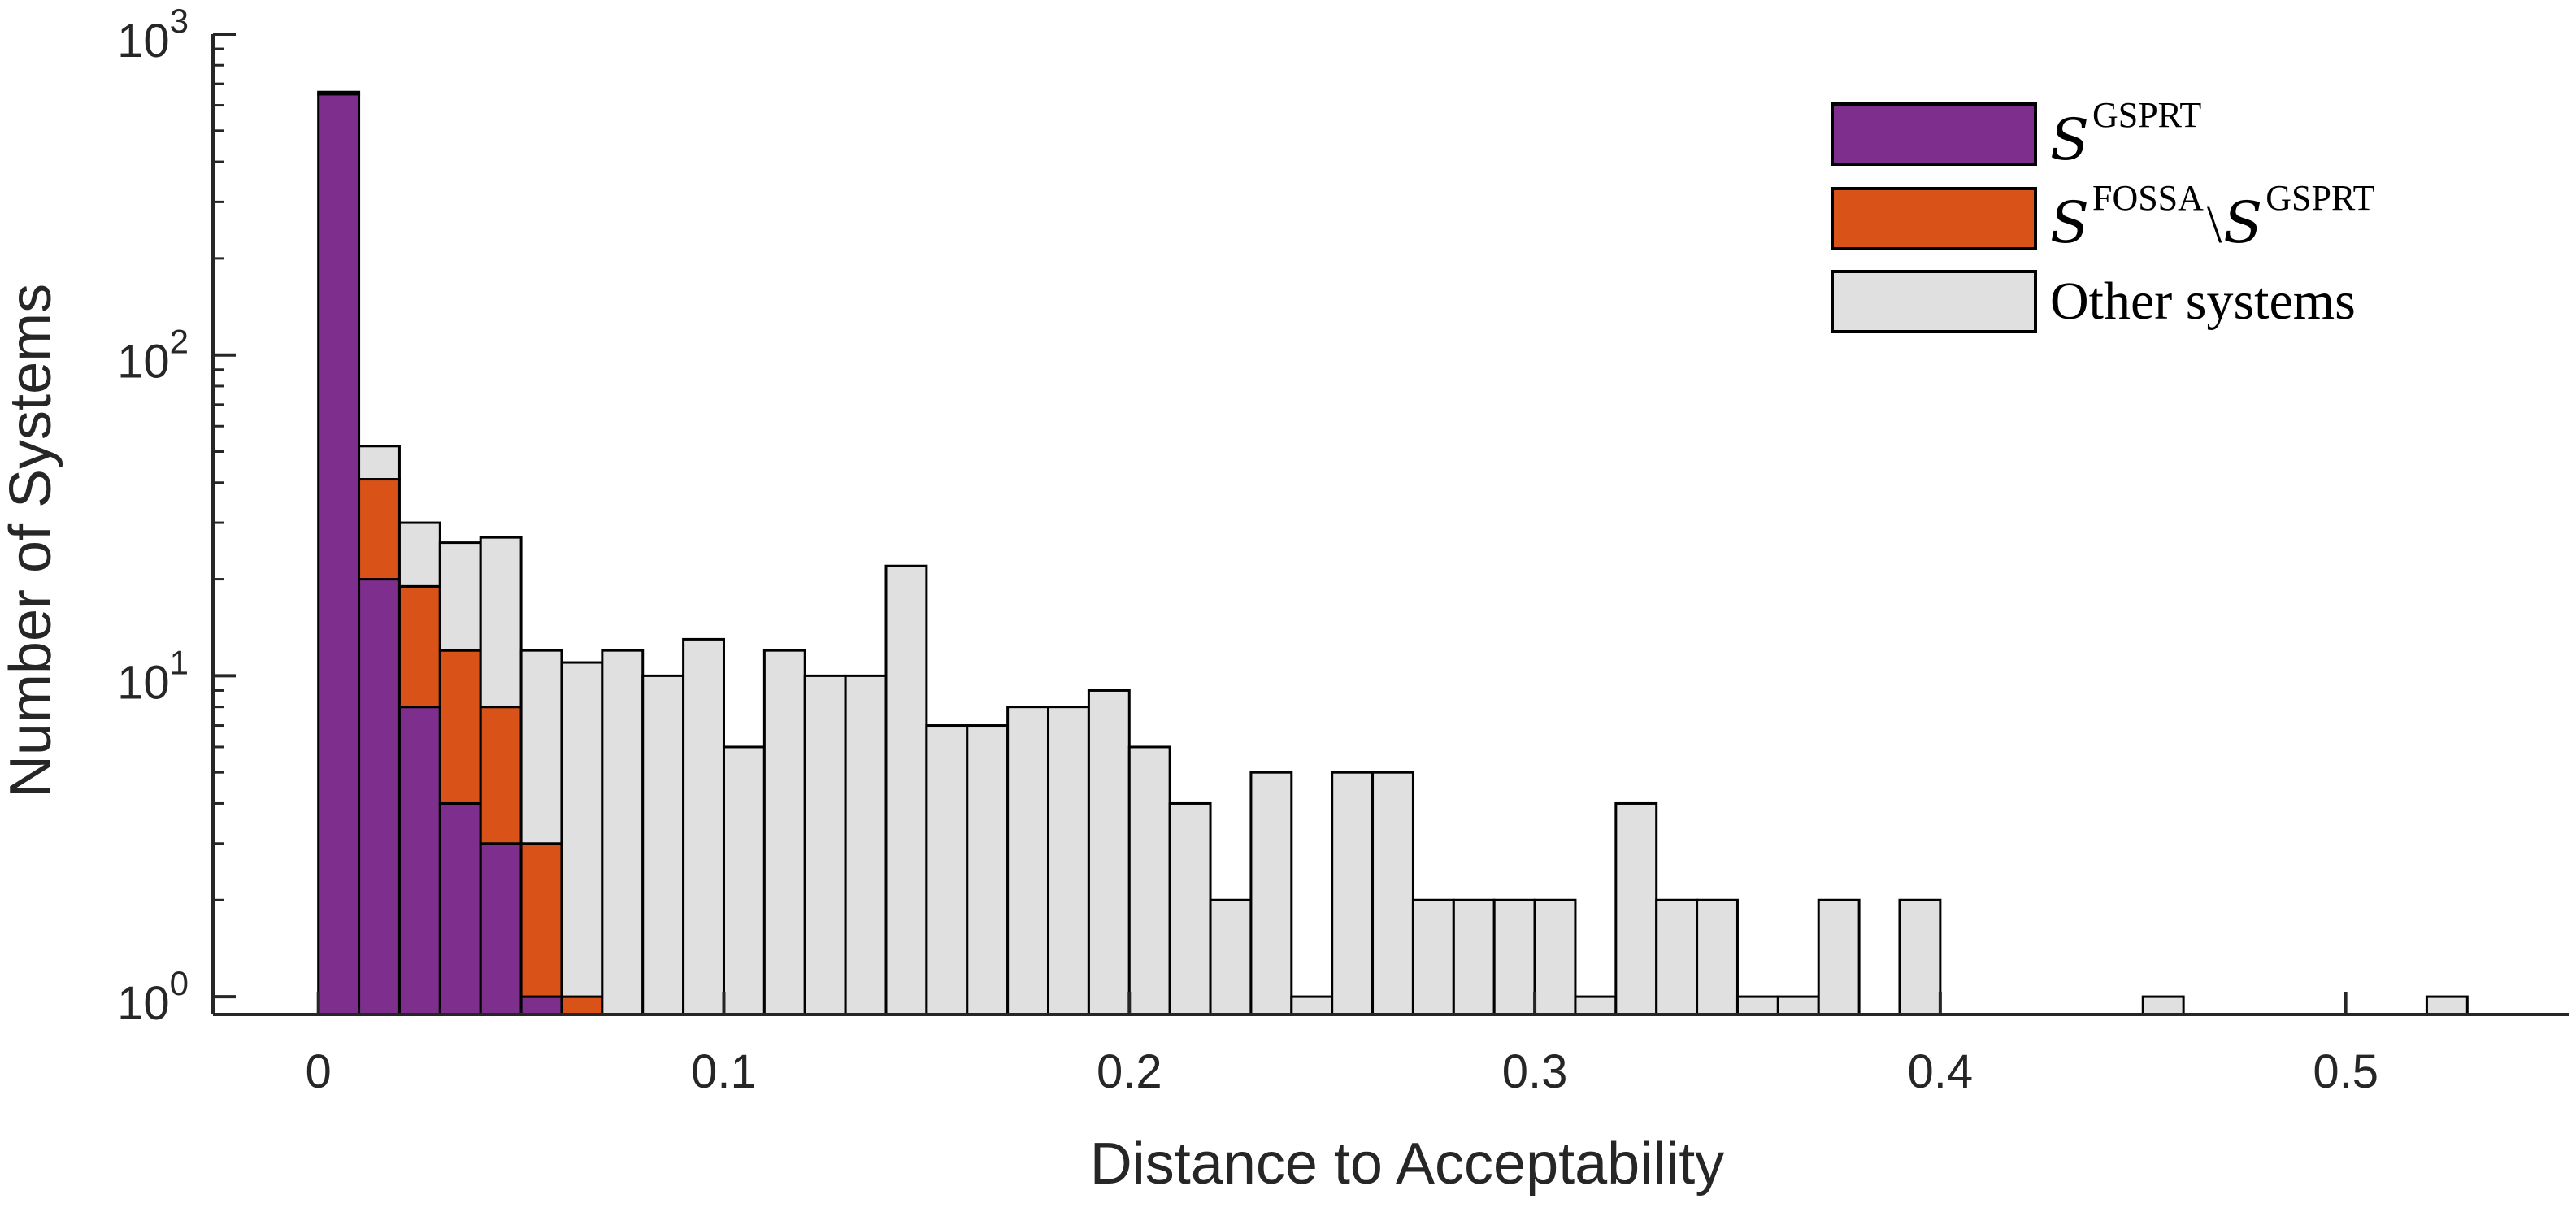 This screenshot has height=1212, width=2576. What do you see at coordinates (379, 463) in the screenshot?
I see `bar-series2-bin1` at bounding box center [379, 463].